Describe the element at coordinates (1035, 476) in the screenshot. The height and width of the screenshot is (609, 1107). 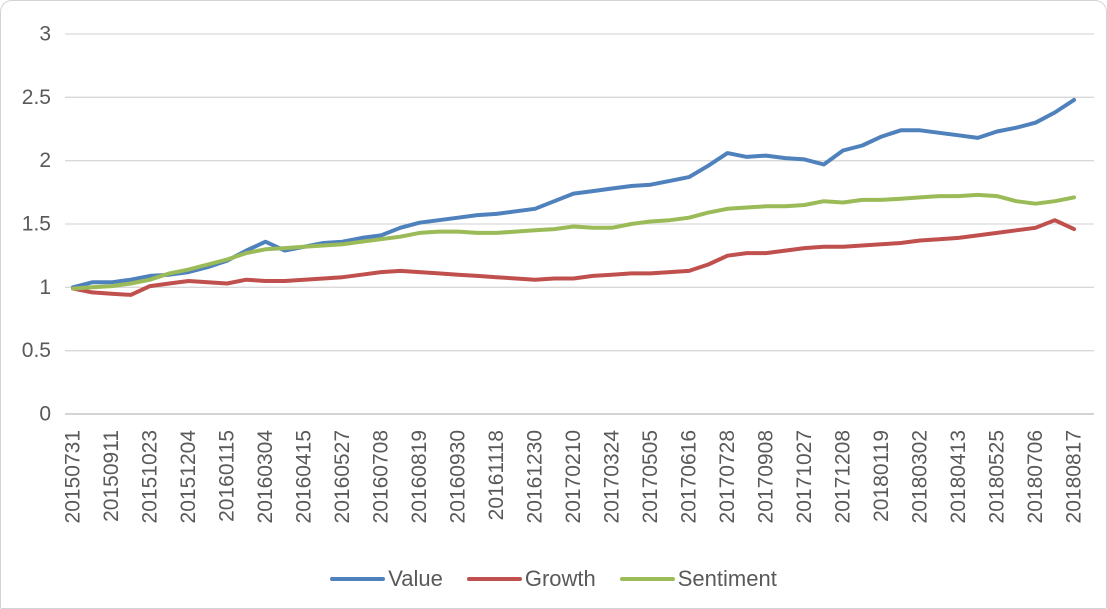
I see `x-axis-tick-label: 20180706` at that location.